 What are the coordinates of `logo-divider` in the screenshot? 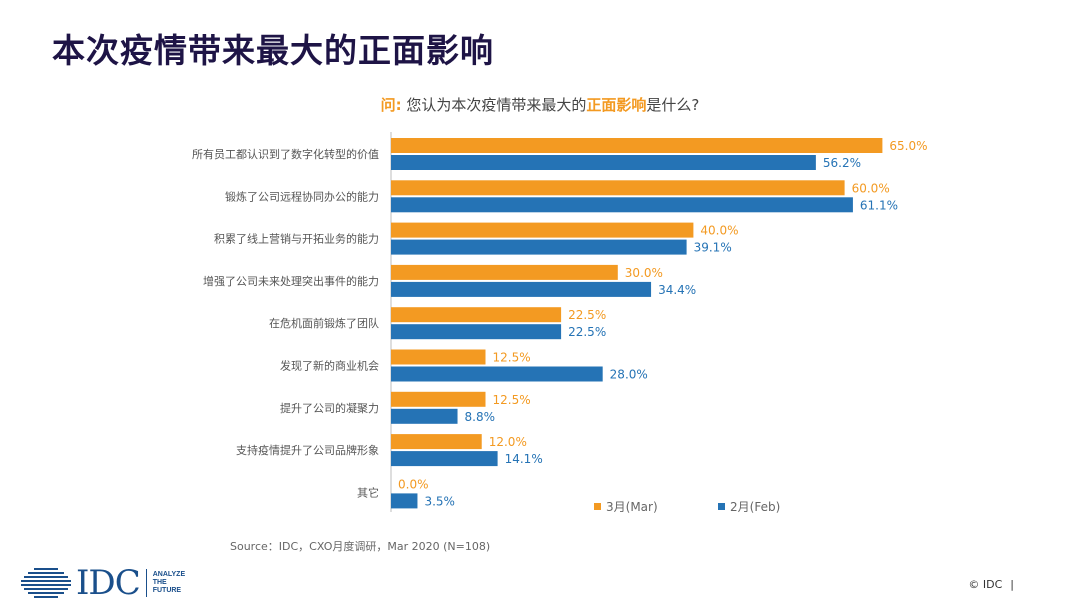 It's located at (146, 583).